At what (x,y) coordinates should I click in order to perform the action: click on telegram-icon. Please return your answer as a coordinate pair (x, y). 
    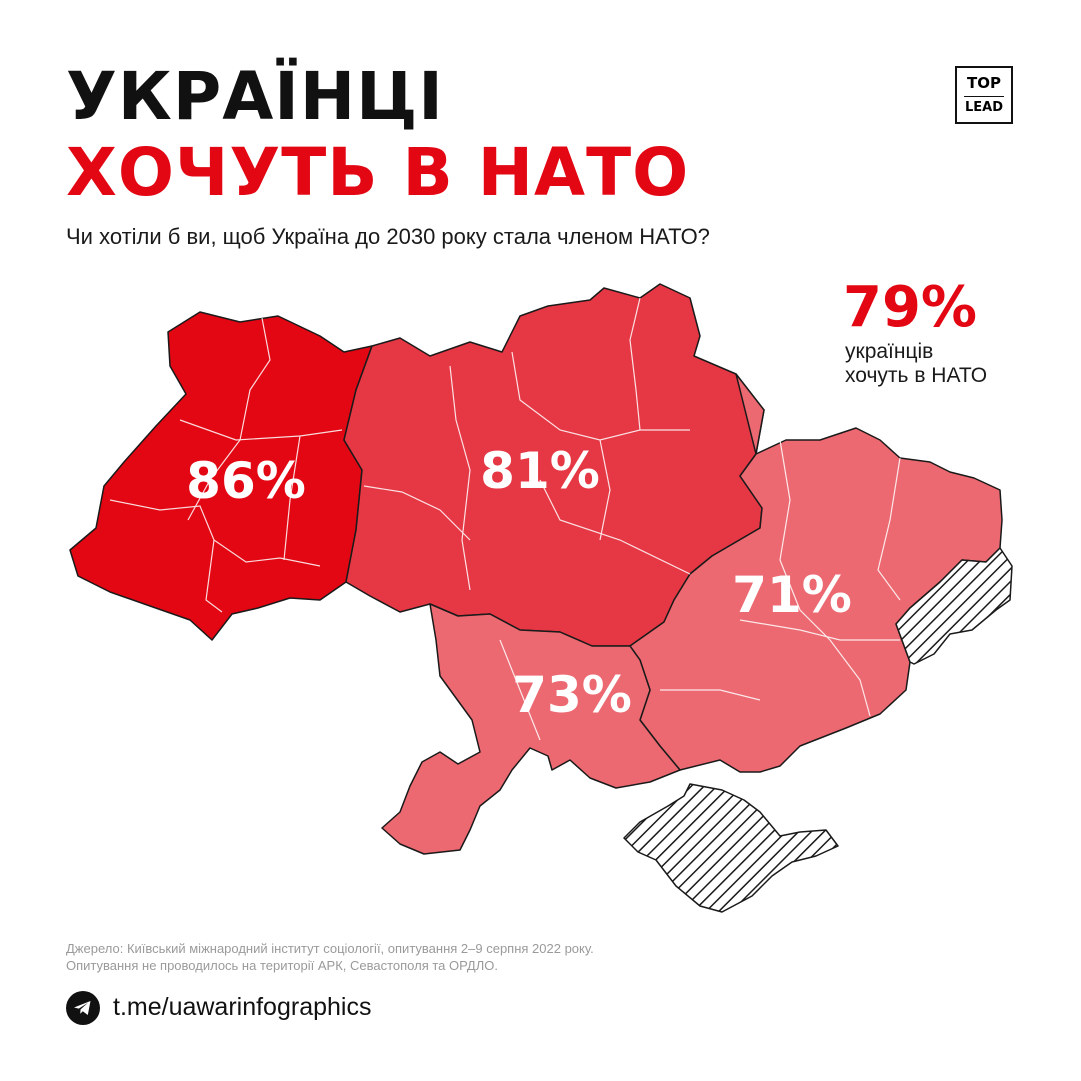
    Looking at the image, I should click on (83, 1008).